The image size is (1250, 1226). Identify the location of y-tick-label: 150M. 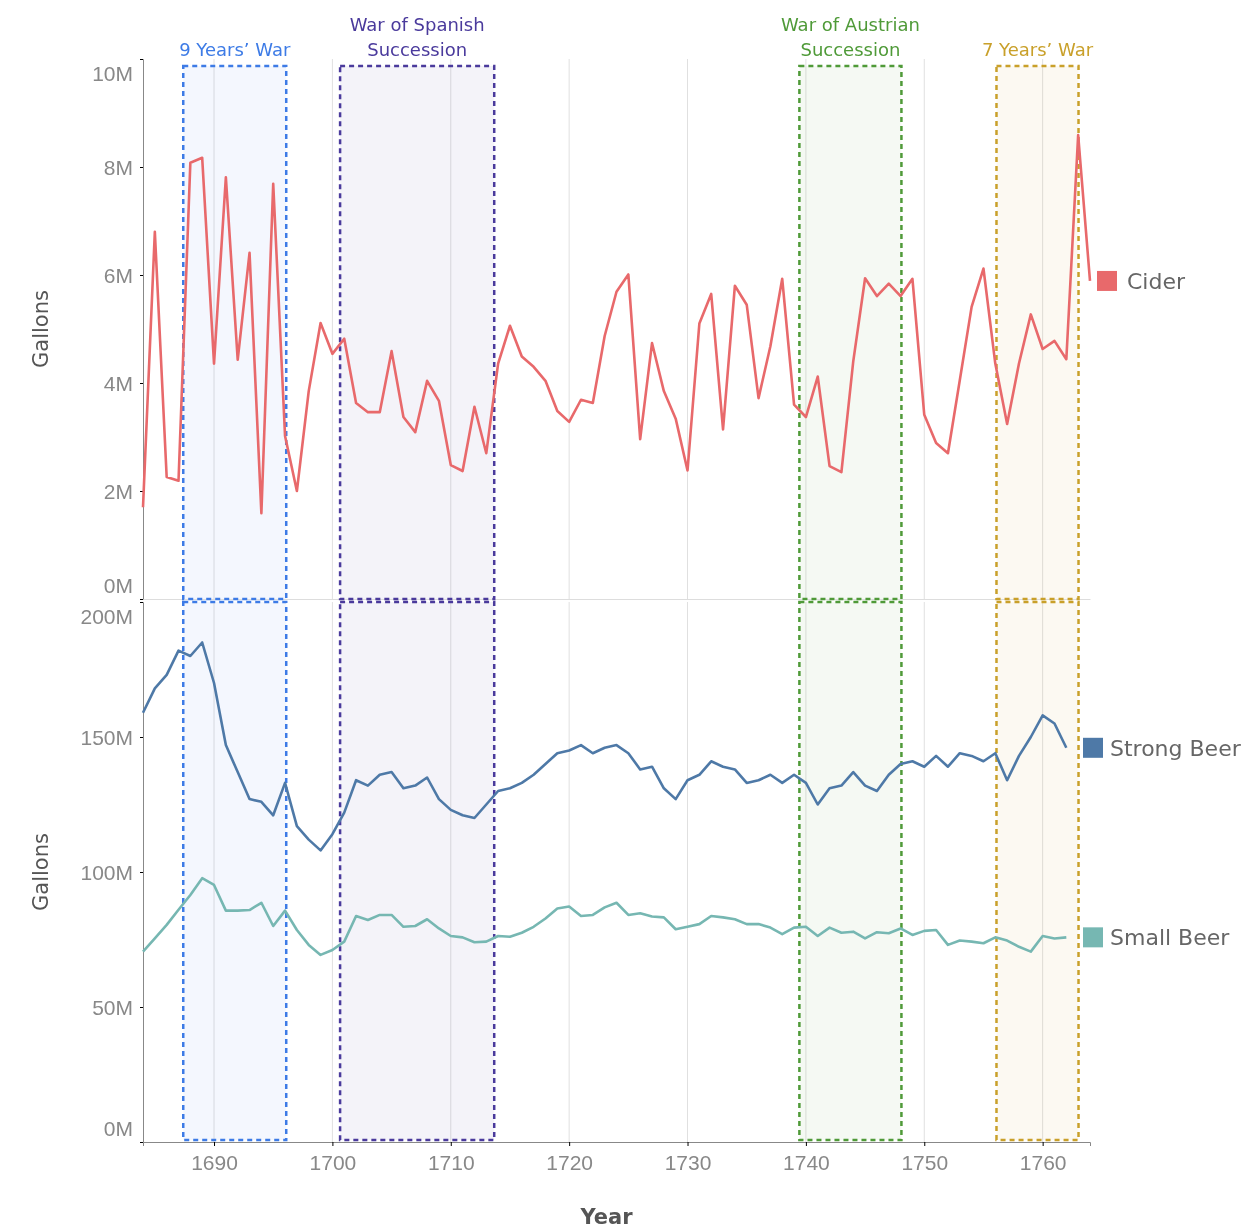
(106, 737).